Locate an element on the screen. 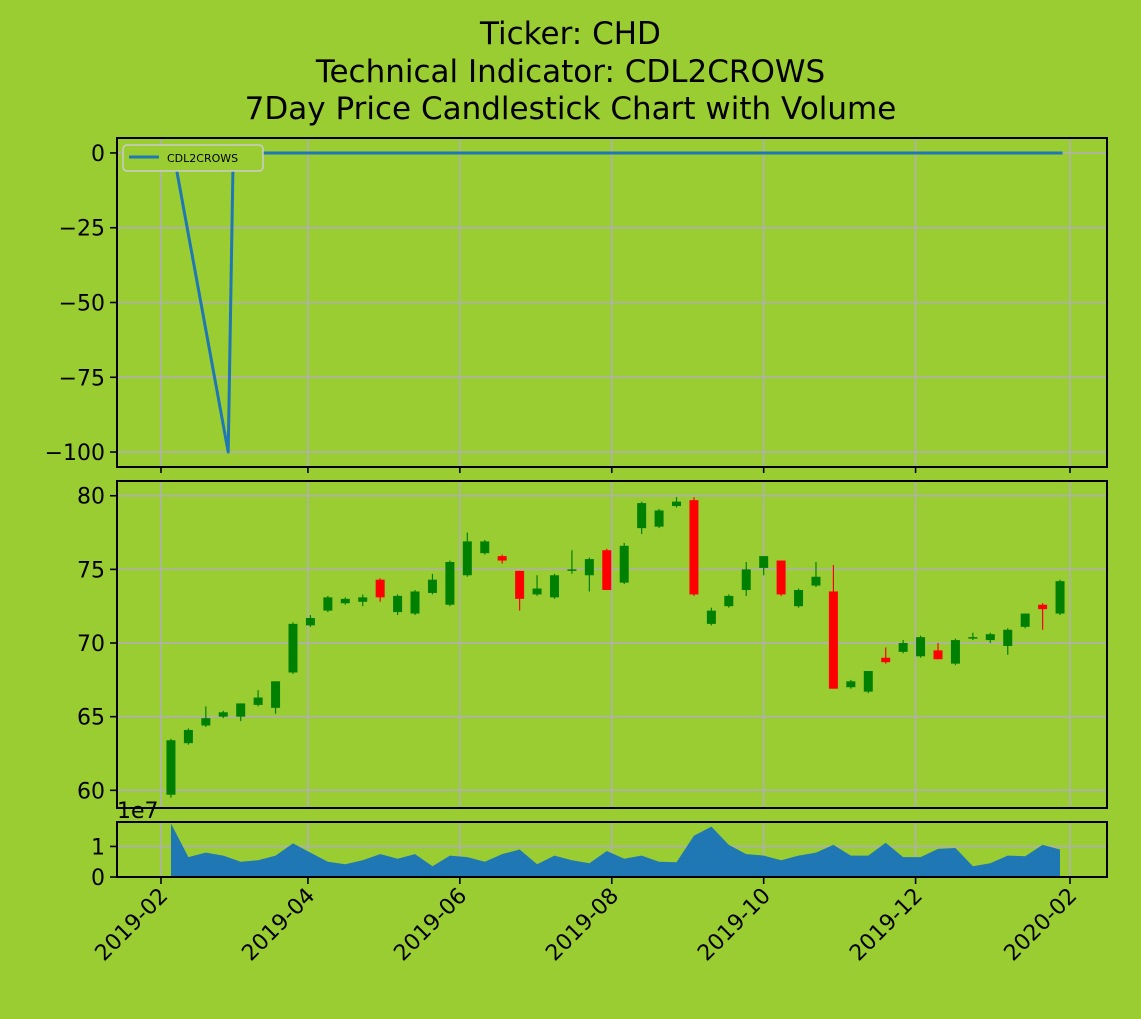 This screenshot has height=1019, width=1141. volume-ytick-label-1: 1 is located at coordinates (98, 847).